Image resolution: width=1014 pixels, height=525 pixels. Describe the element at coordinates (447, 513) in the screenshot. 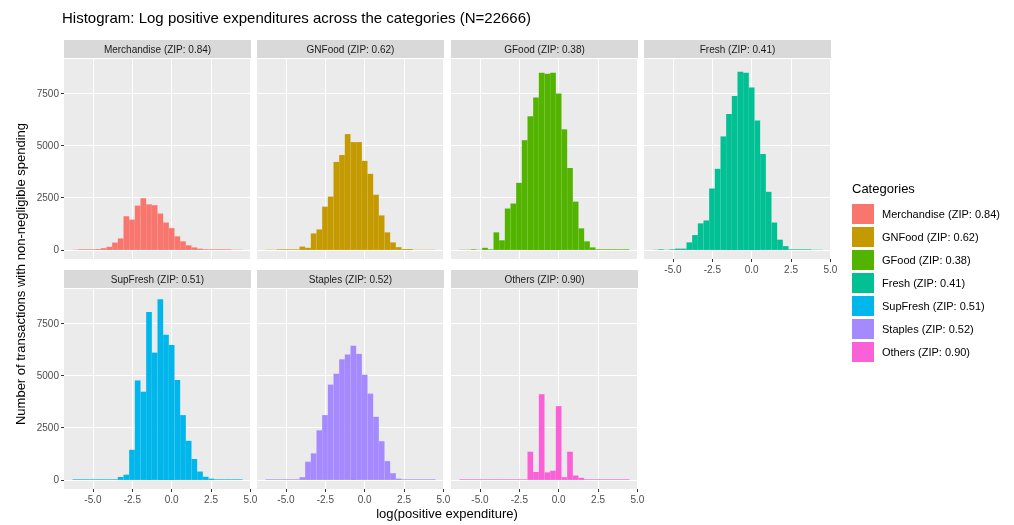

I see `text: log(positive expenditure)` at that location.